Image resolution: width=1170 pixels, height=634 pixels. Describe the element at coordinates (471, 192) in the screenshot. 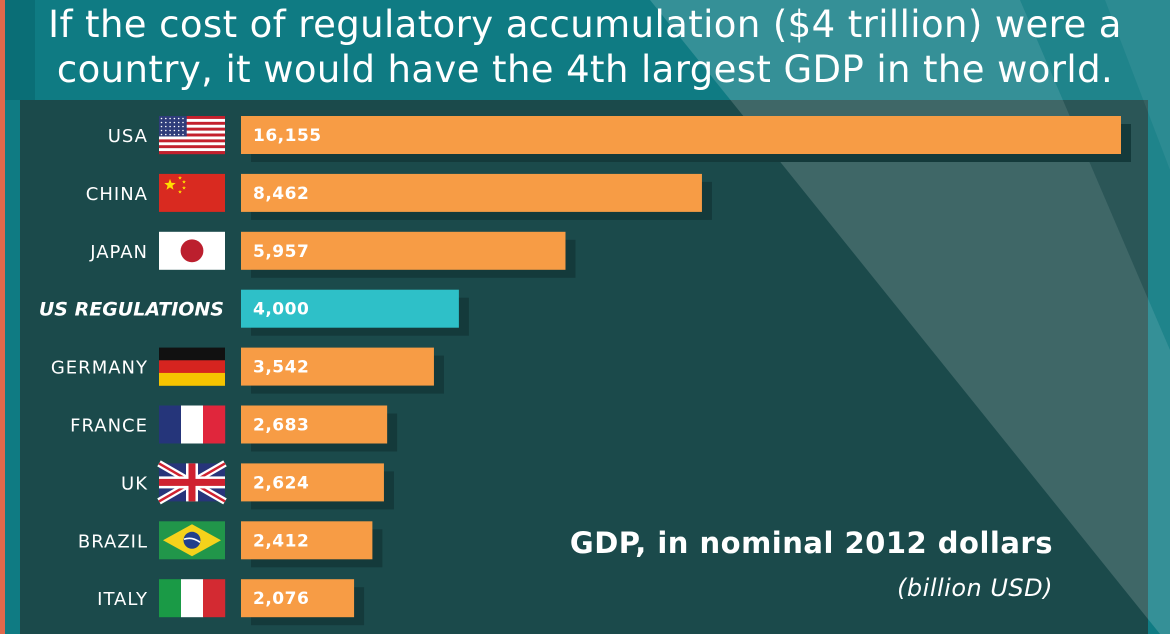

I see `bar-china` at that location.